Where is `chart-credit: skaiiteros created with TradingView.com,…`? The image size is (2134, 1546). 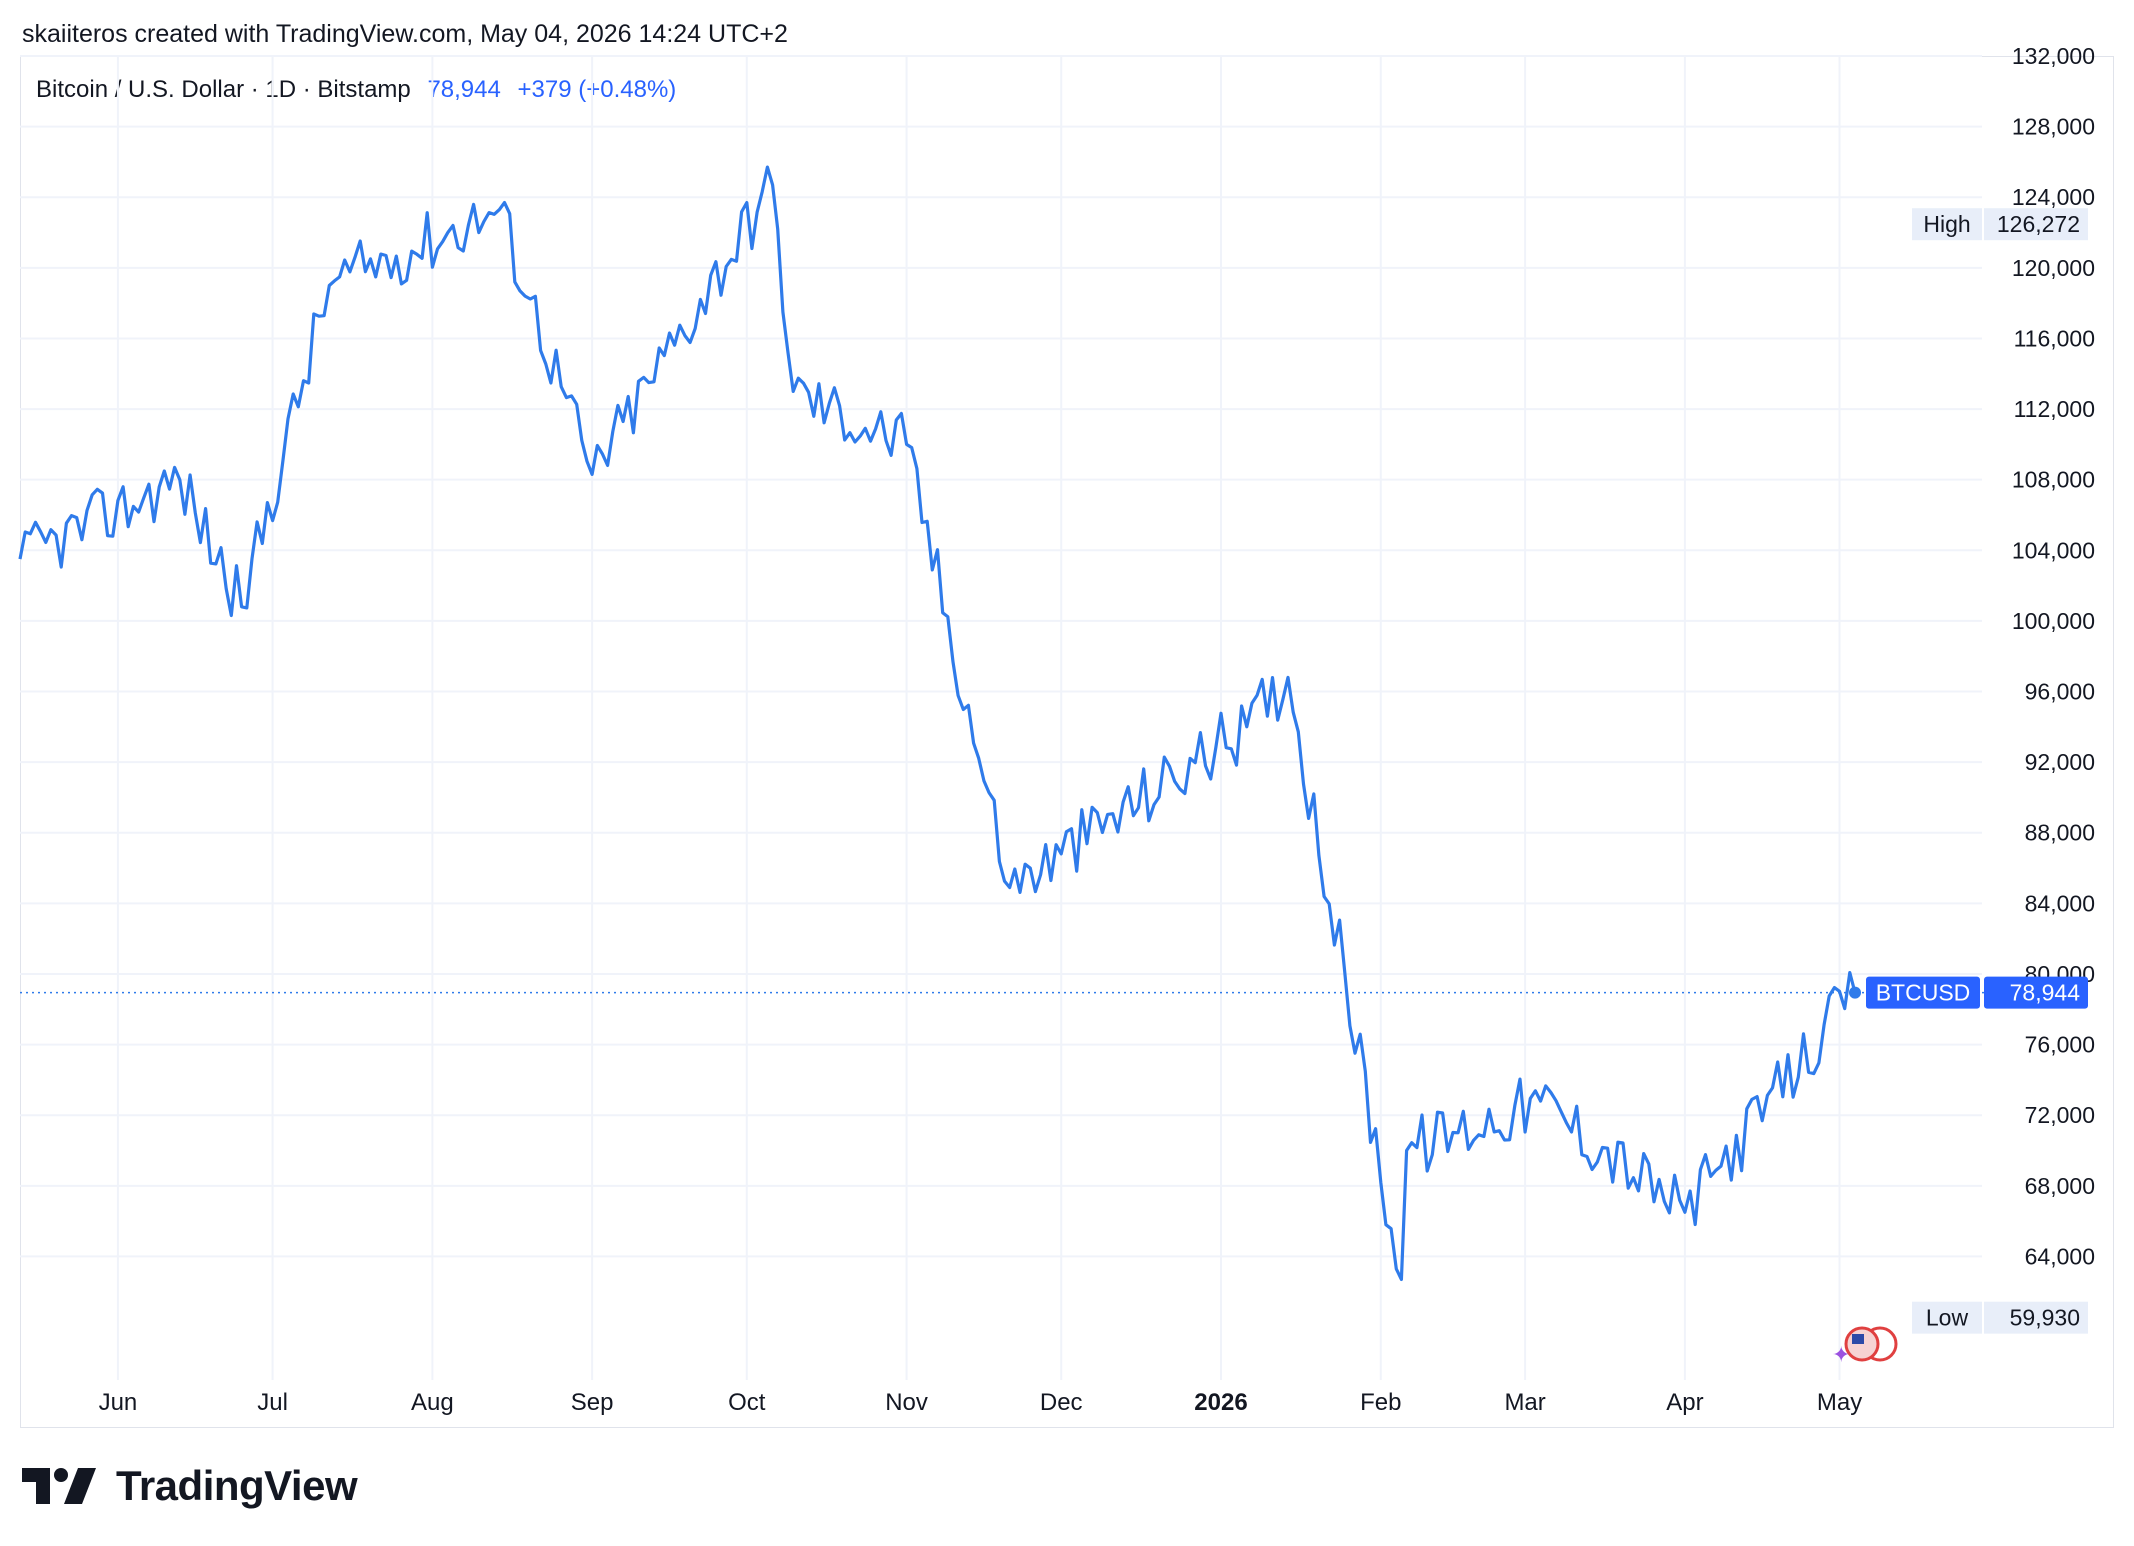 chart-credit: skaiiteros created with TradingView.com,… is located at coordinates (405, 34).